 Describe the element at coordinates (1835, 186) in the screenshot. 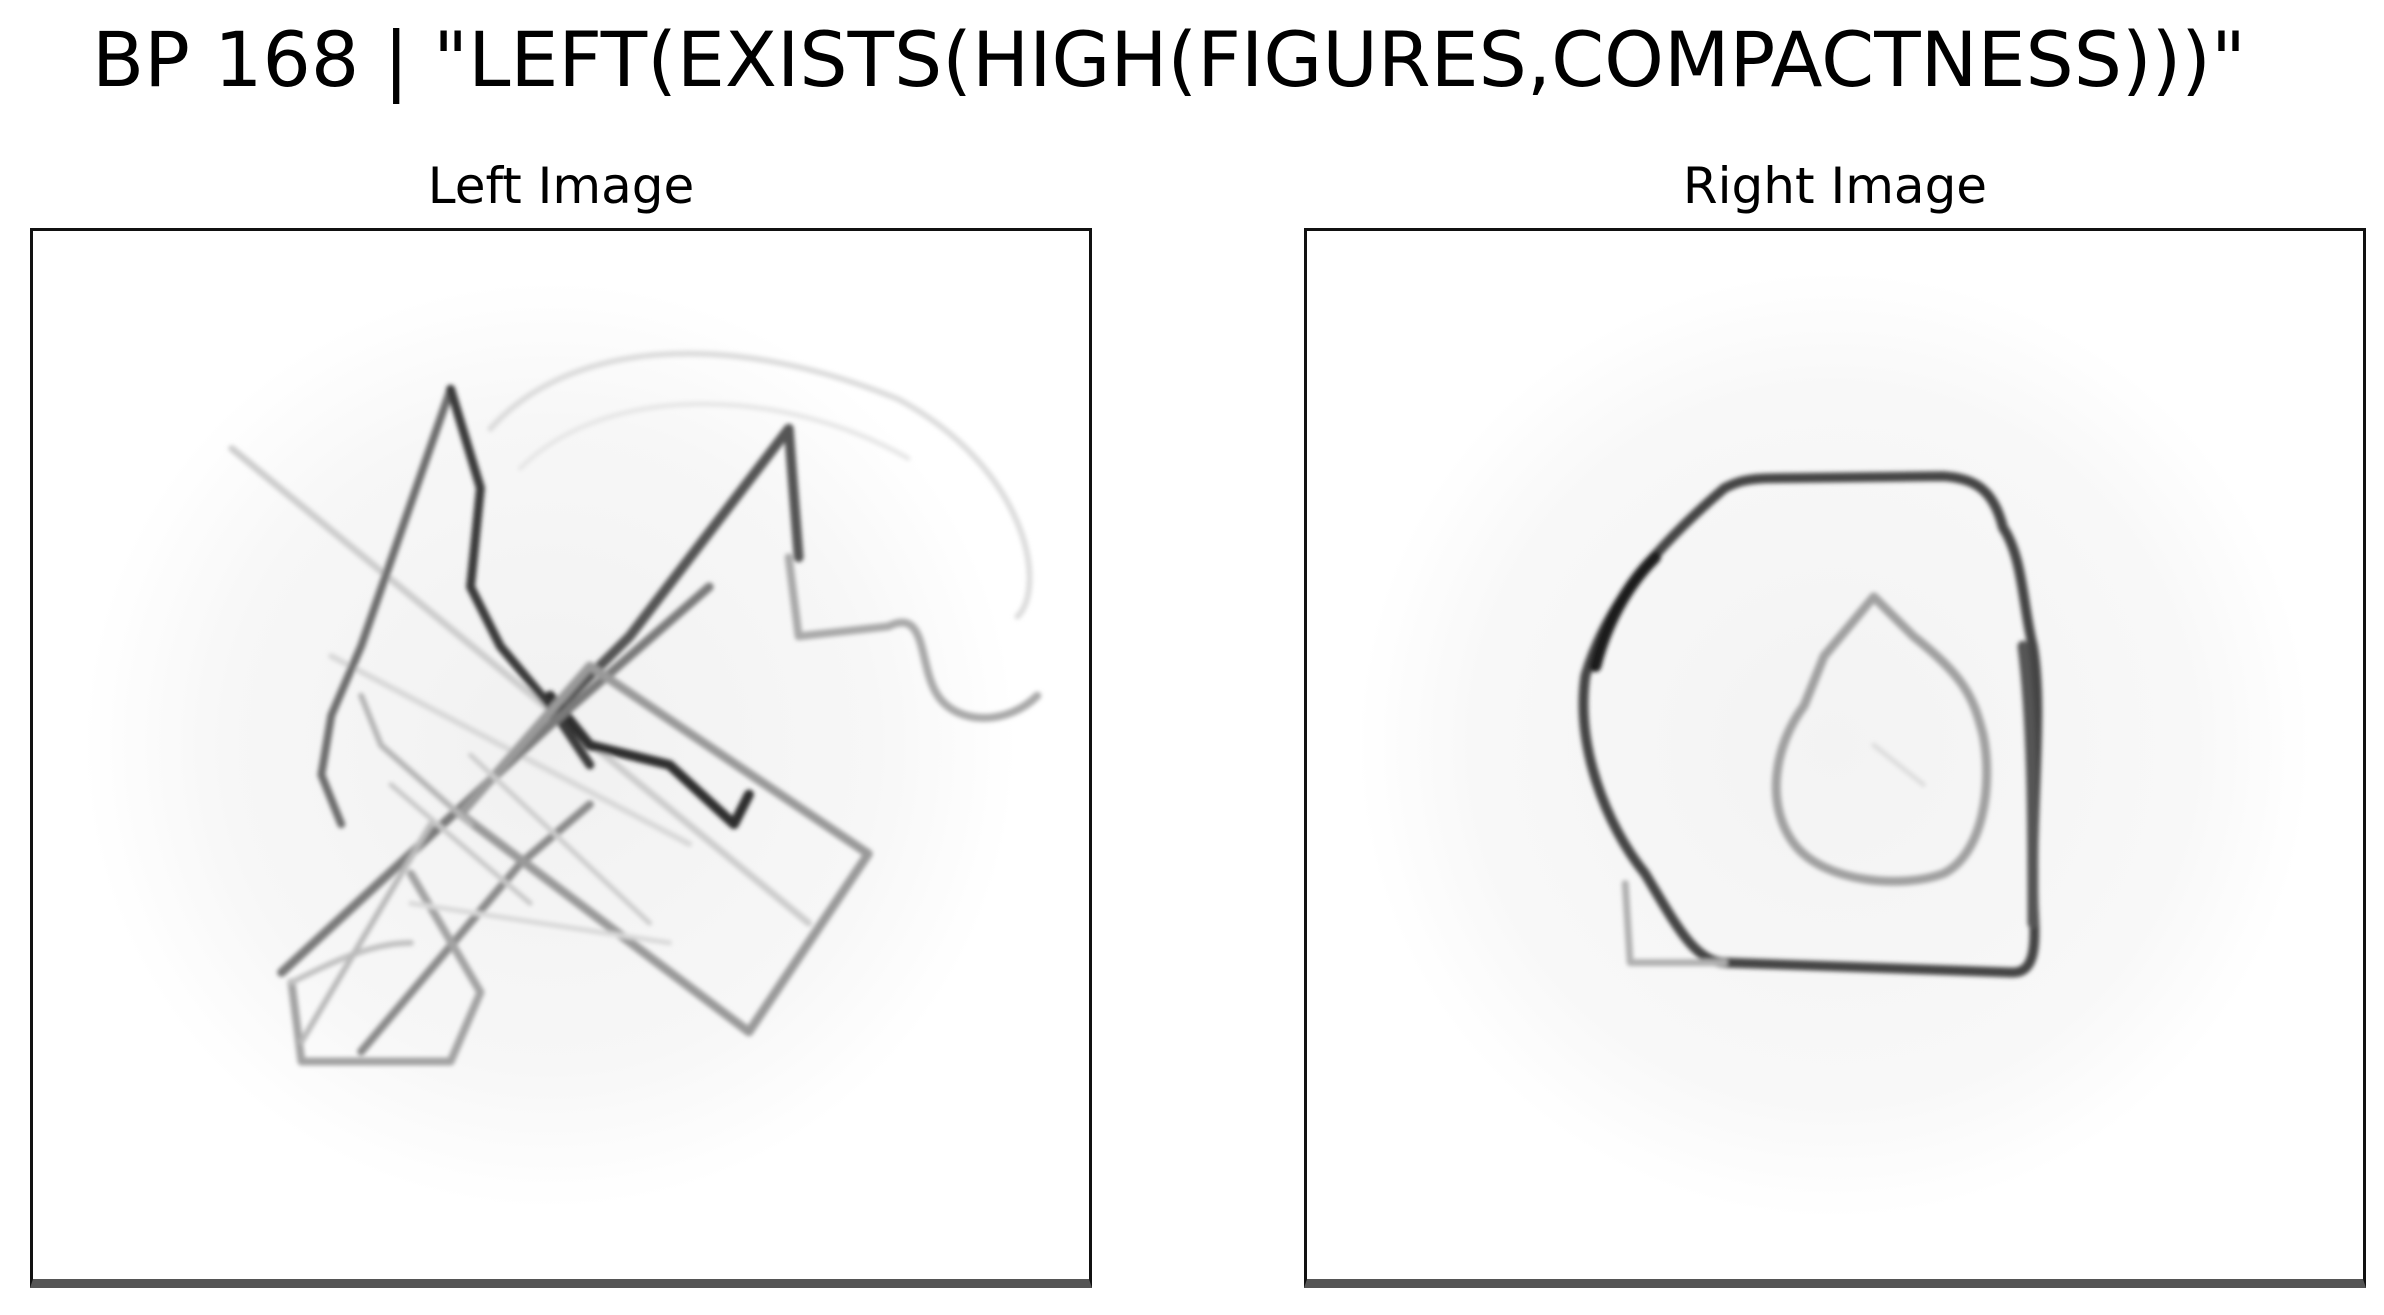

I see `right-panel-title: Right Image` at that location.